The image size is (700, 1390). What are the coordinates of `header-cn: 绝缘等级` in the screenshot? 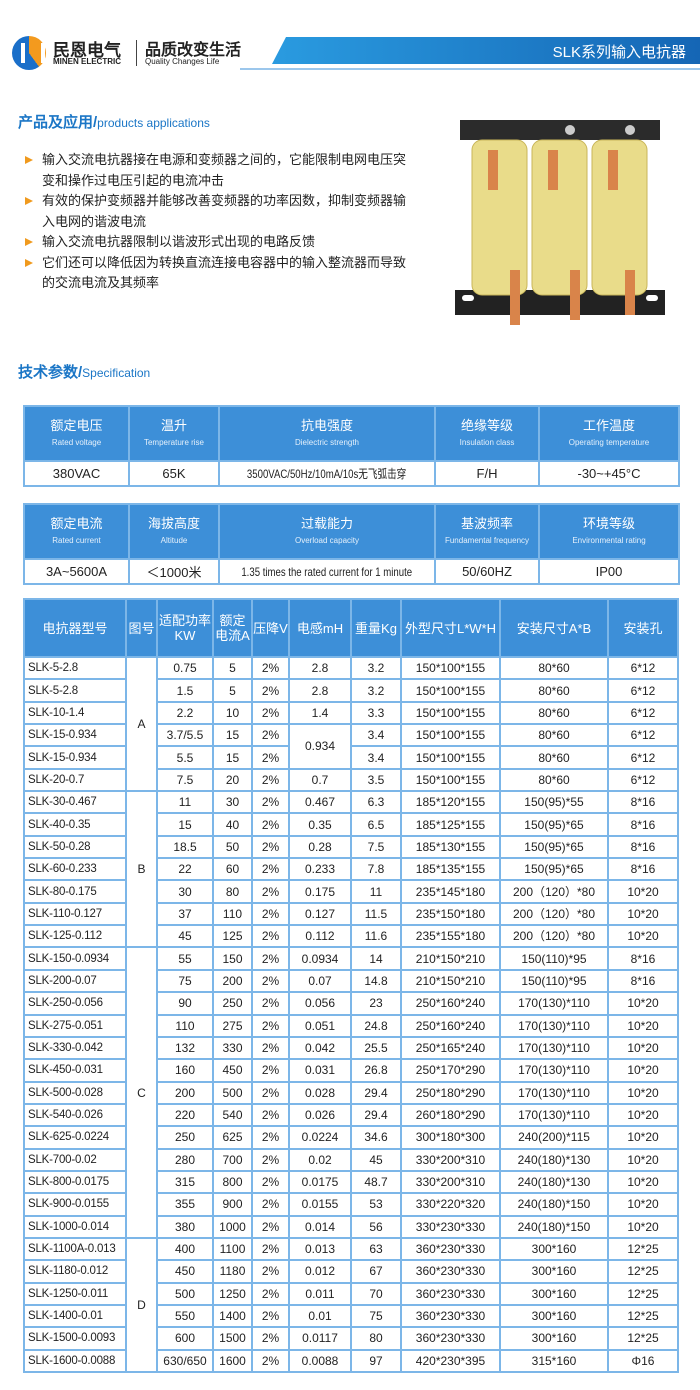 It's located at (486, 425).